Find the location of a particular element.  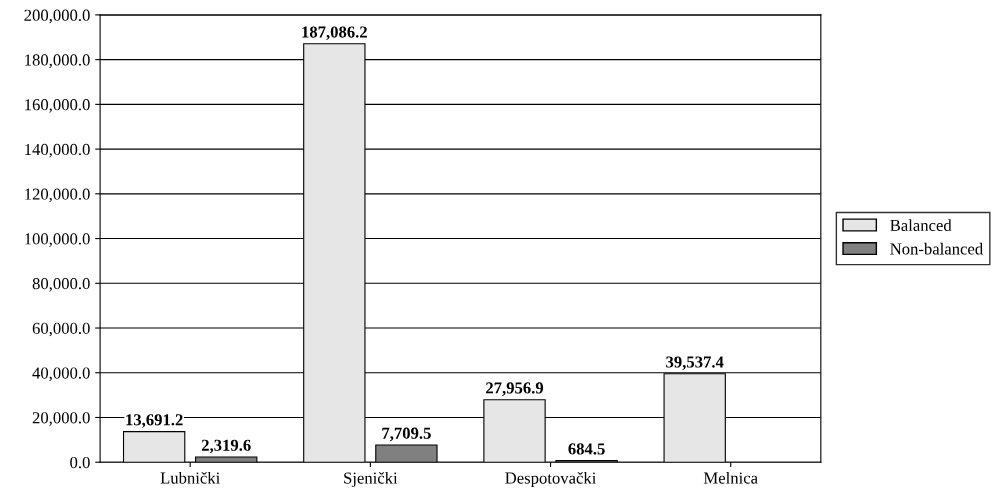

y-tick-label: 120,000.0 is located at coordinates (57, 195).